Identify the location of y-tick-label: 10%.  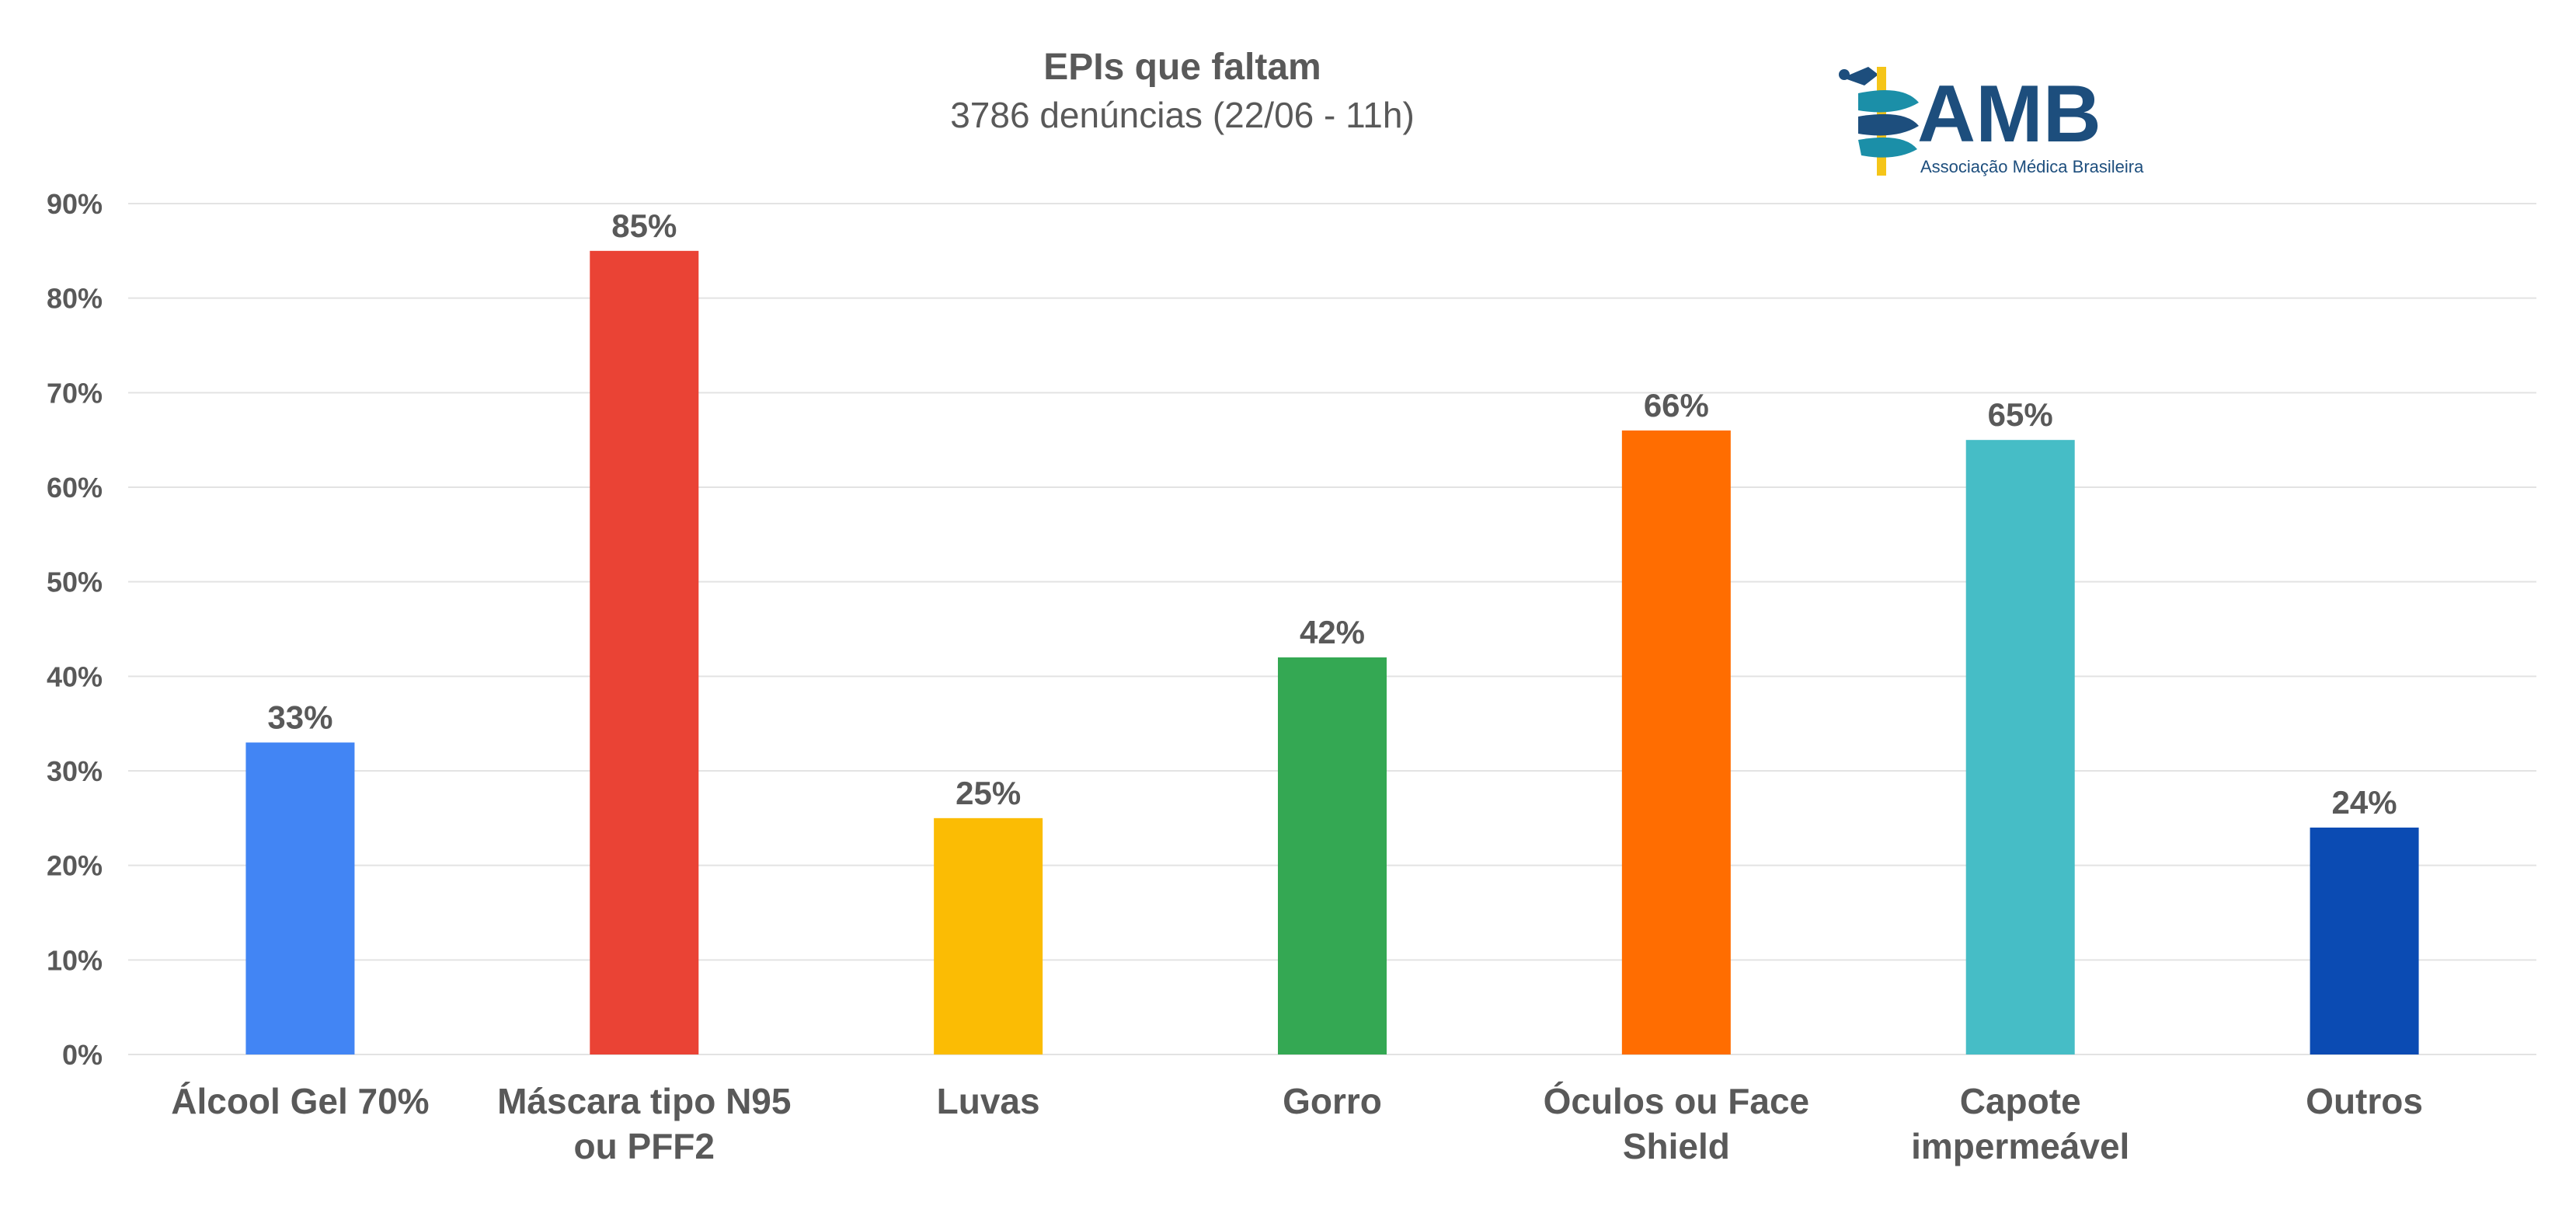
(75, 960).